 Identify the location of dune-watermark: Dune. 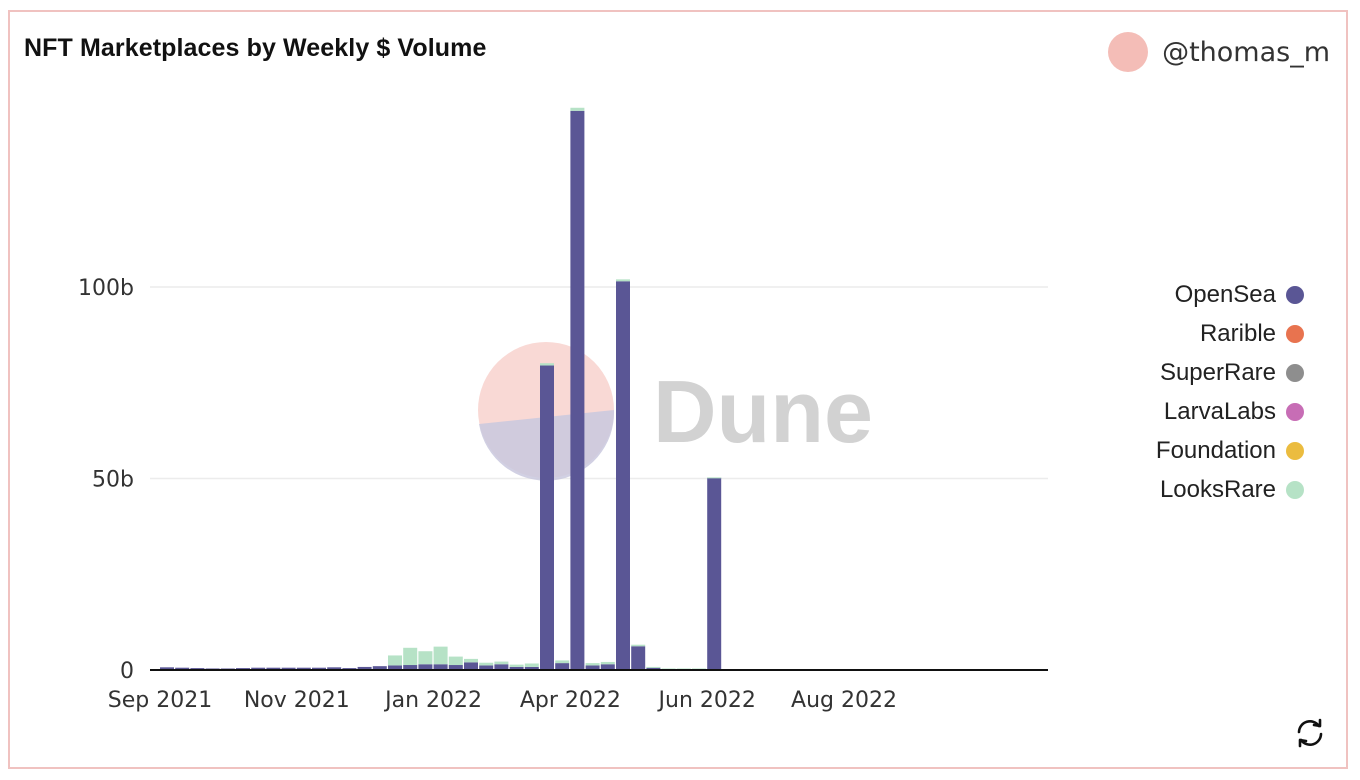
(675, 411).